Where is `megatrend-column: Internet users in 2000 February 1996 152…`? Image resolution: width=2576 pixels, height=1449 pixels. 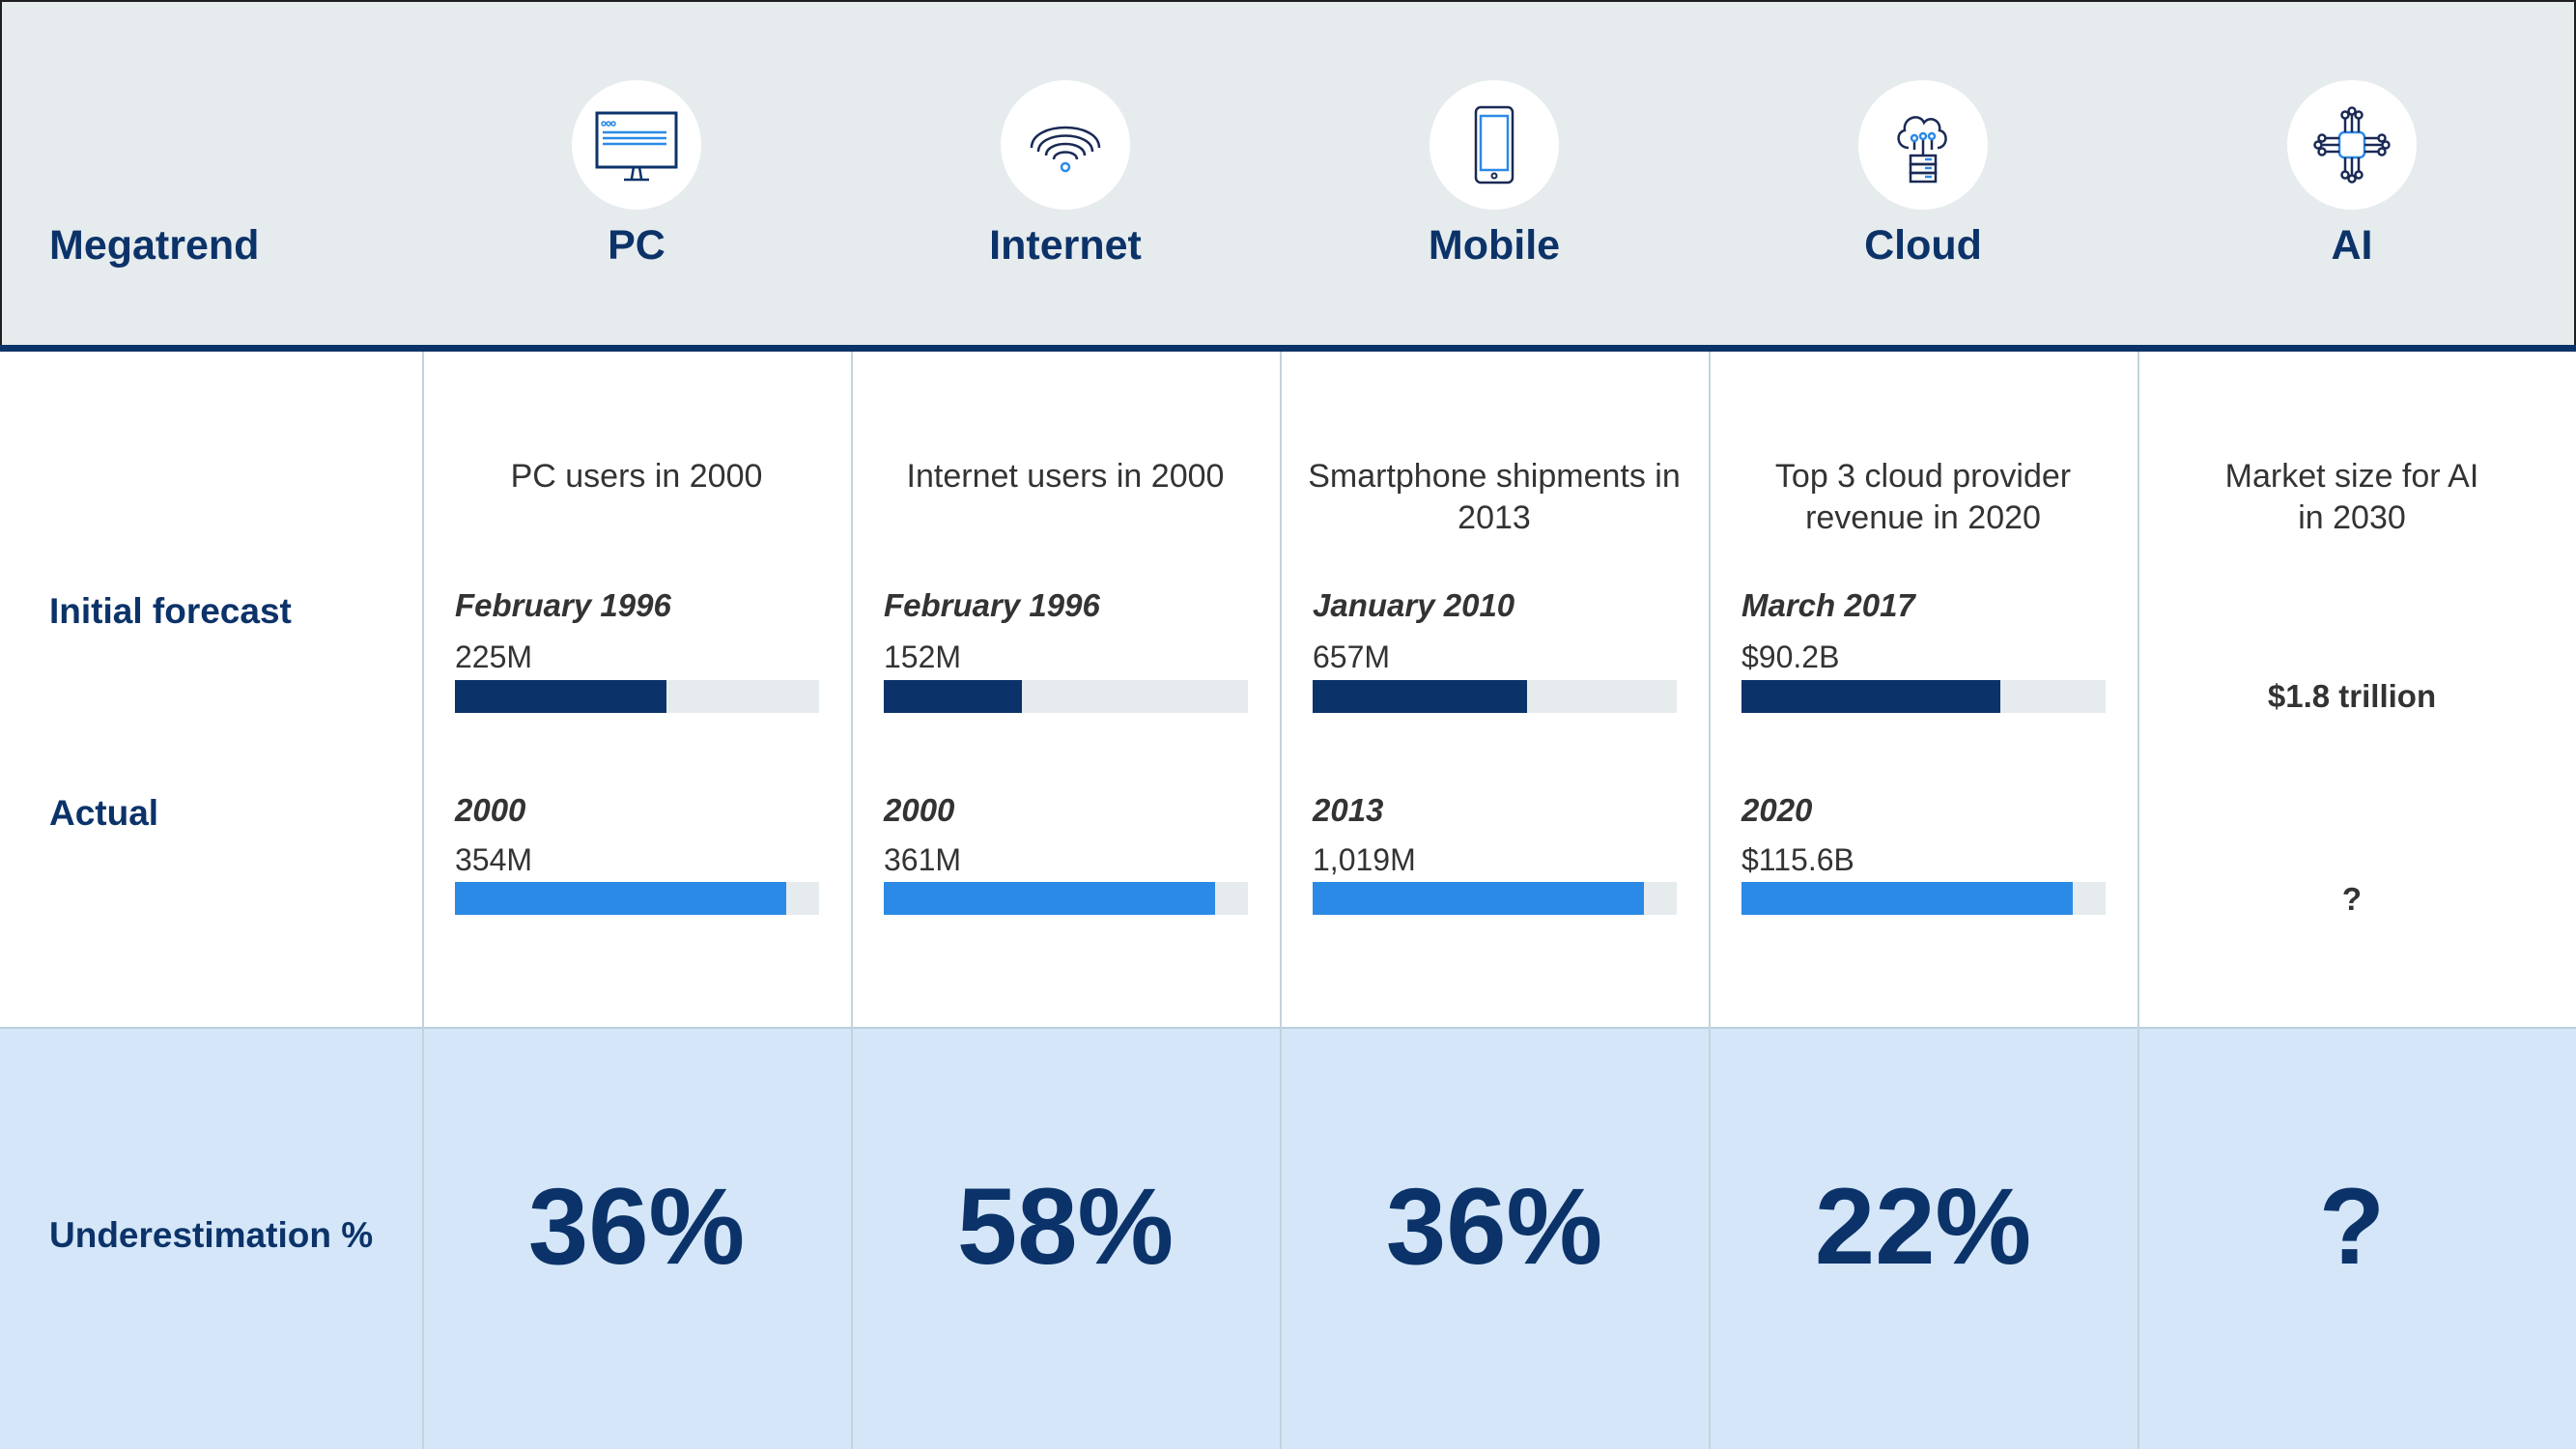 megatrend-column: Internet users in 2000 February 1996 152… is located at coordinates (1065, 689).